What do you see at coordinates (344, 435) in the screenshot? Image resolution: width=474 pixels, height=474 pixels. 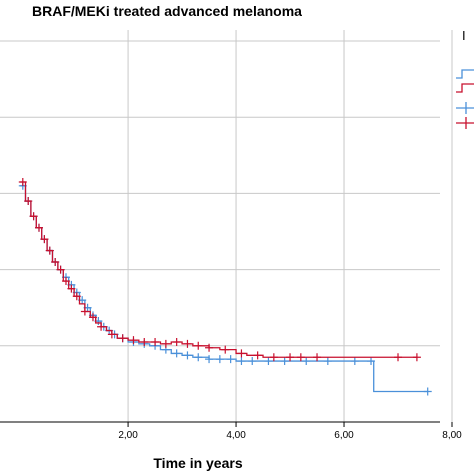 I see `x-tick-label-2: 6,00` at bounding box center [344, 435].